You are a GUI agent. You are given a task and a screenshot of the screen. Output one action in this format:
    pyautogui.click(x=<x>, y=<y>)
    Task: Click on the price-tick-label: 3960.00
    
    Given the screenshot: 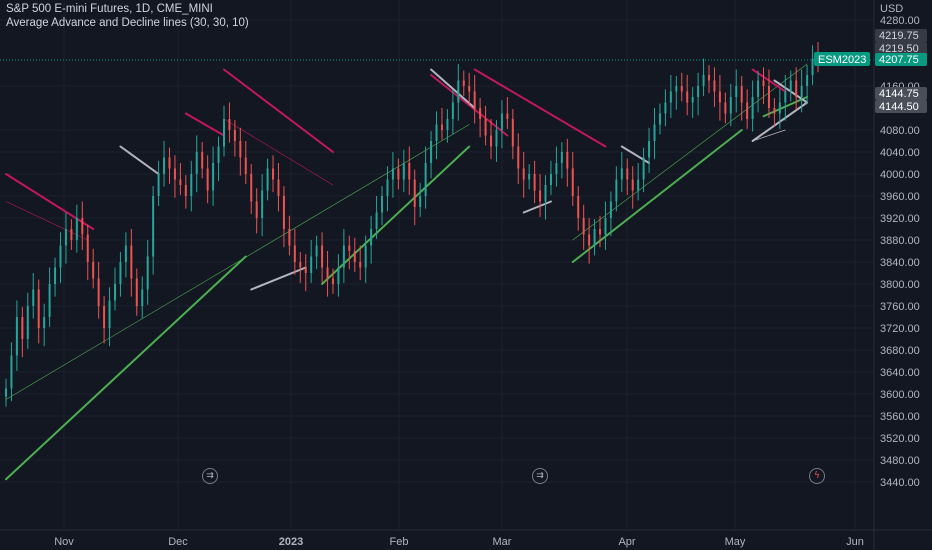 What is the action you would take?
    pyautogui.click(x=900, y=197)
    